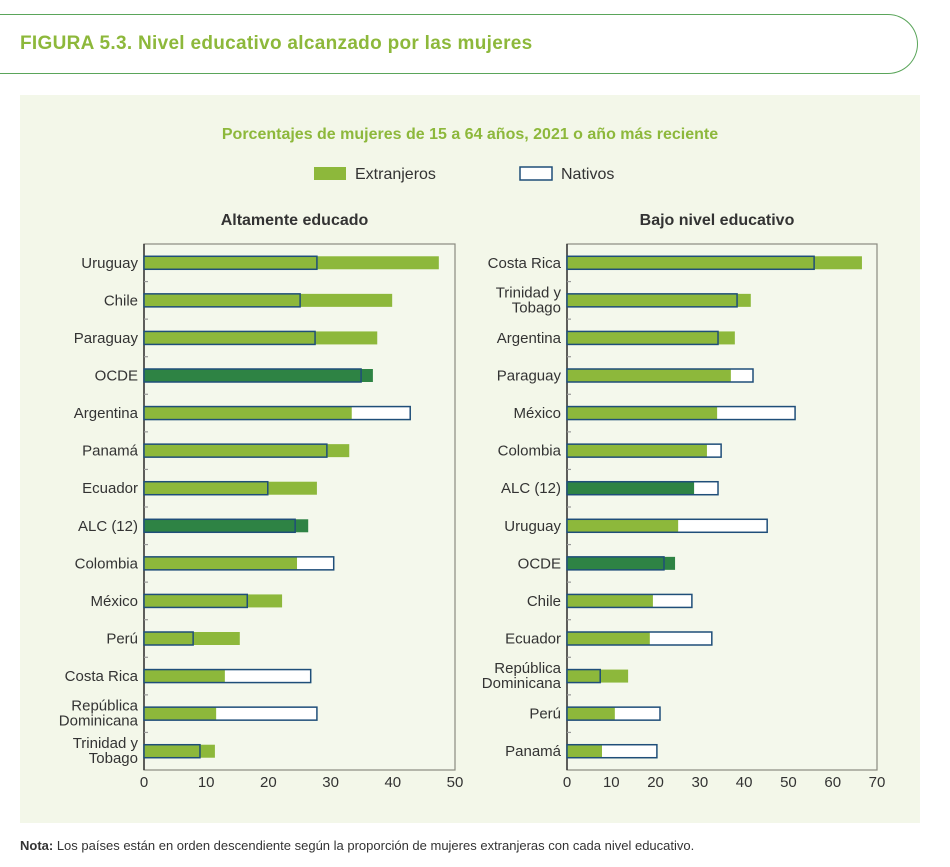  Describe the element at coordinates (522, 683) in the screenshot. I see `category-label-line: Dominicana` at that location.